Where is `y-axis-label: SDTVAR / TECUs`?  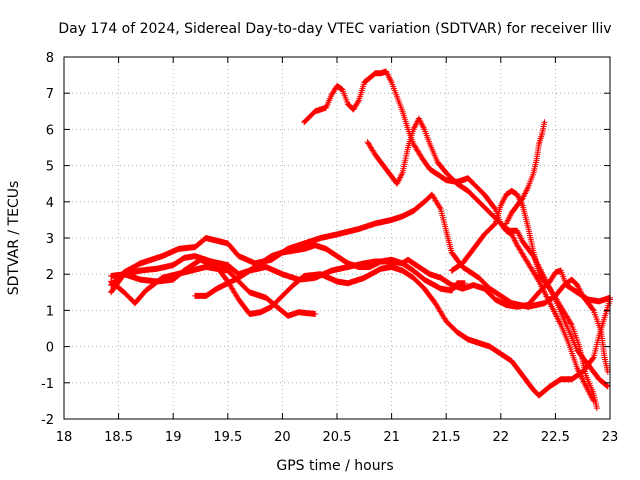
y-axis-label: SDTVAR / TECUs is located at coordinates (14, 238).